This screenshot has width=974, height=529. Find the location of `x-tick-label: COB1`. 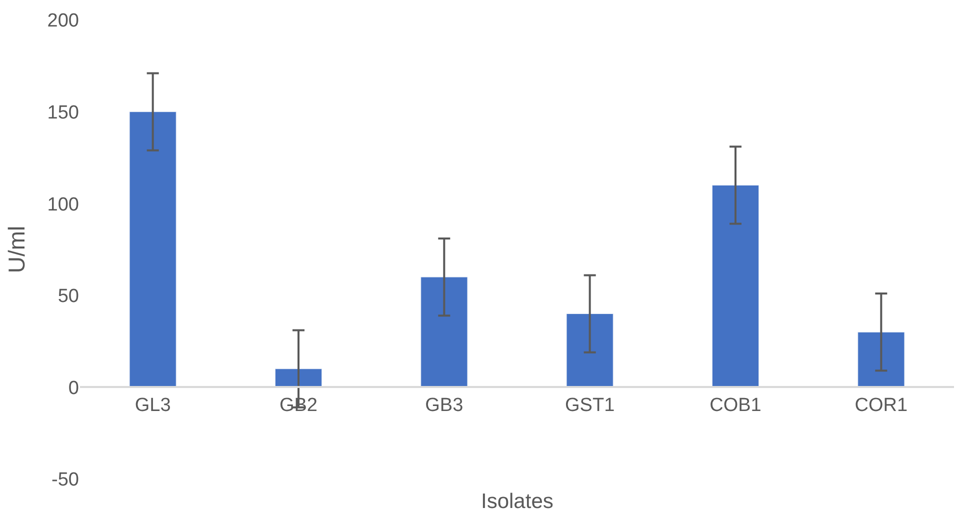

x-tick-label: COB1 is located at coordinates (736, 405).